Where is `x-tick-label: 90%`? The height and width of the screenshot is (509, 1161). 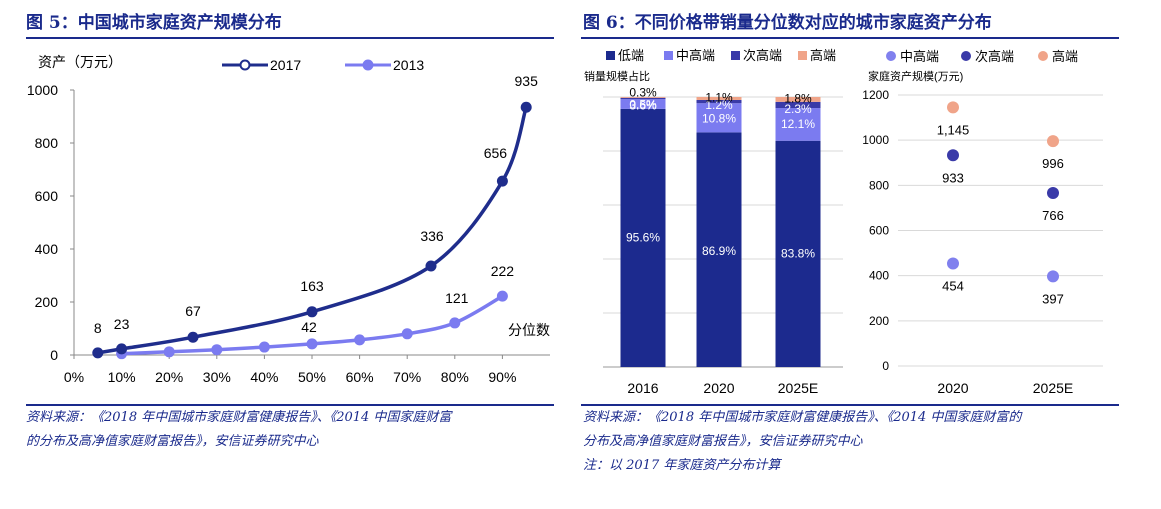 x-tick-label: 90% is located at coordinates (502, 377).